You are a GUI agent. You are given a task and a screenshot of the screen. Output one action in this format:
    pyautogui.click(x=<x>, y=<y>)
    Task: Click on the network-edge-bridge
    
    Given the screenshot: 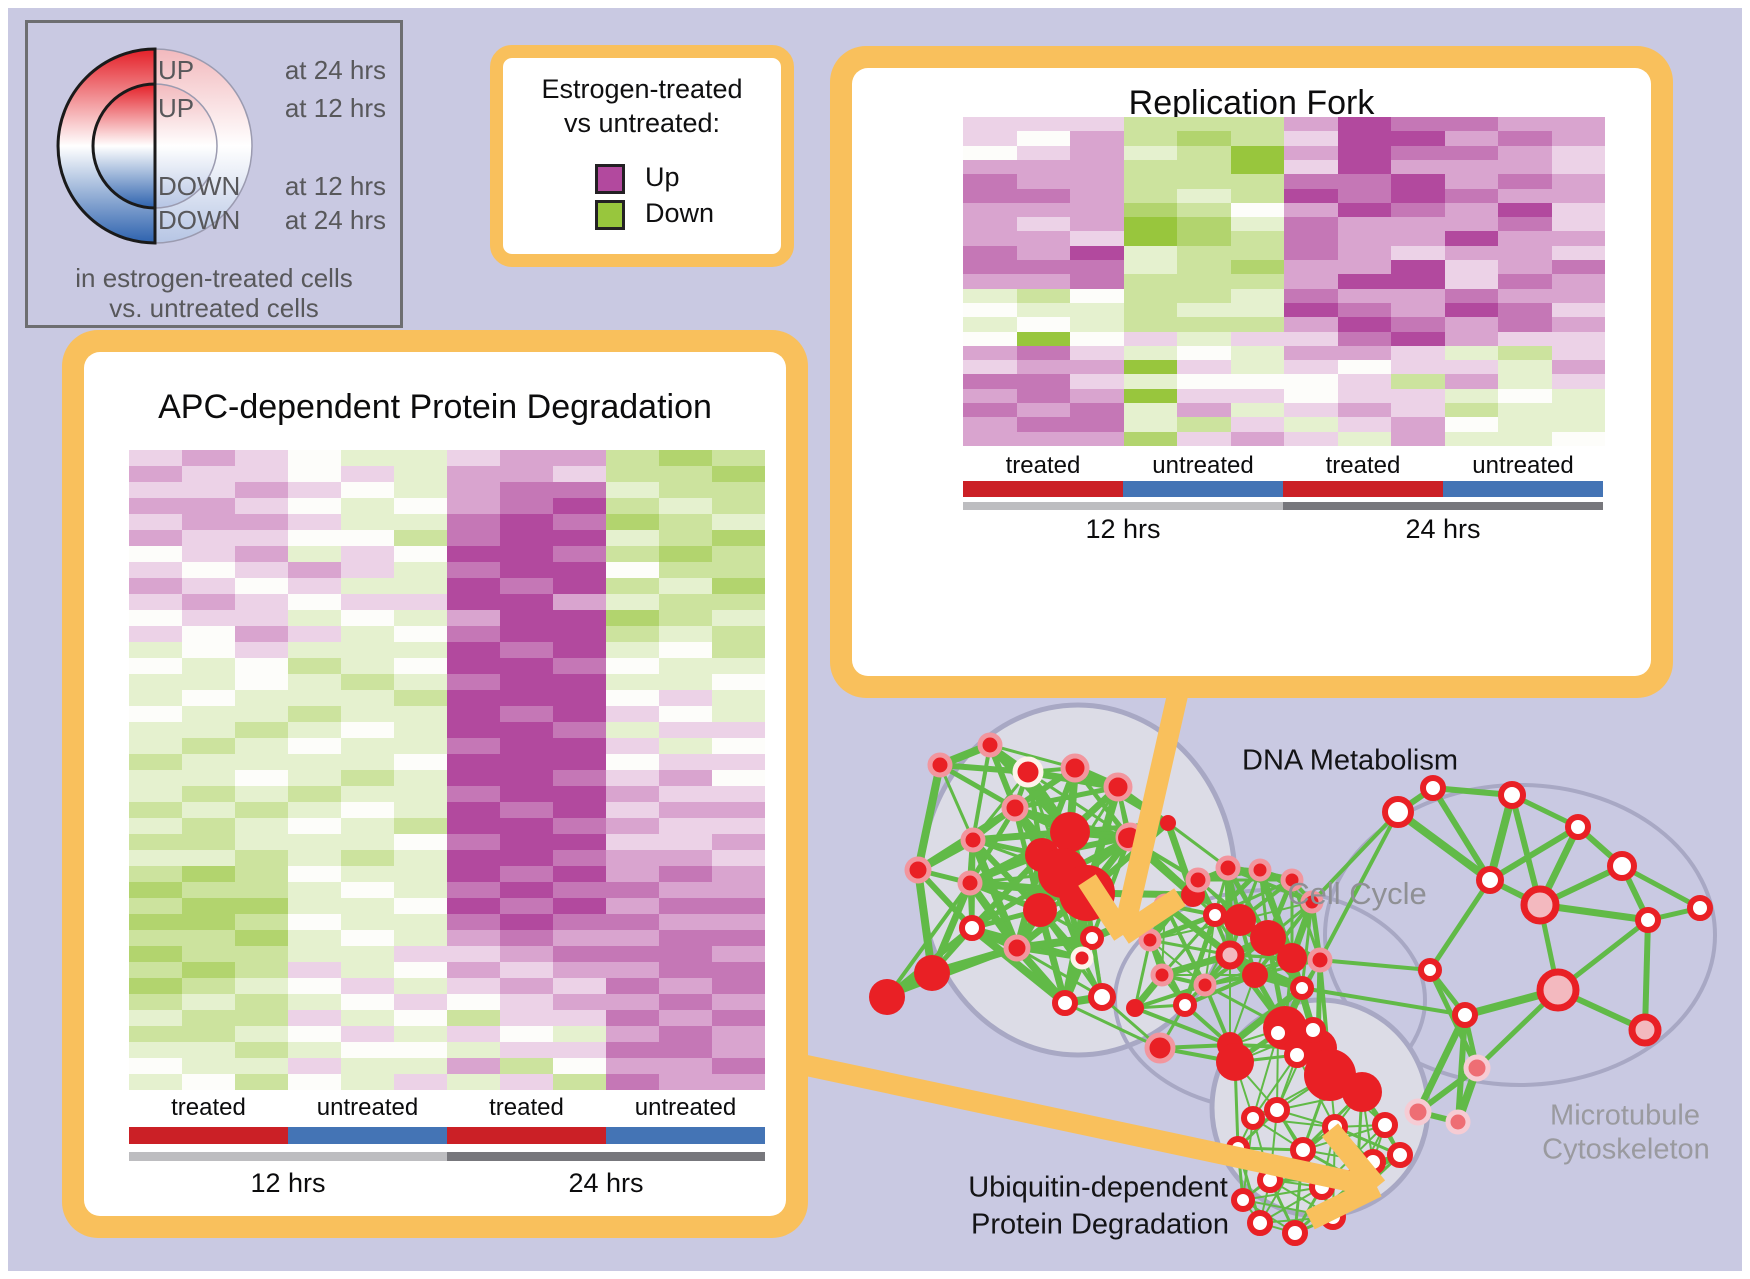 What is the action you would take?
    pyautogui.click(x=928, y=940)
    